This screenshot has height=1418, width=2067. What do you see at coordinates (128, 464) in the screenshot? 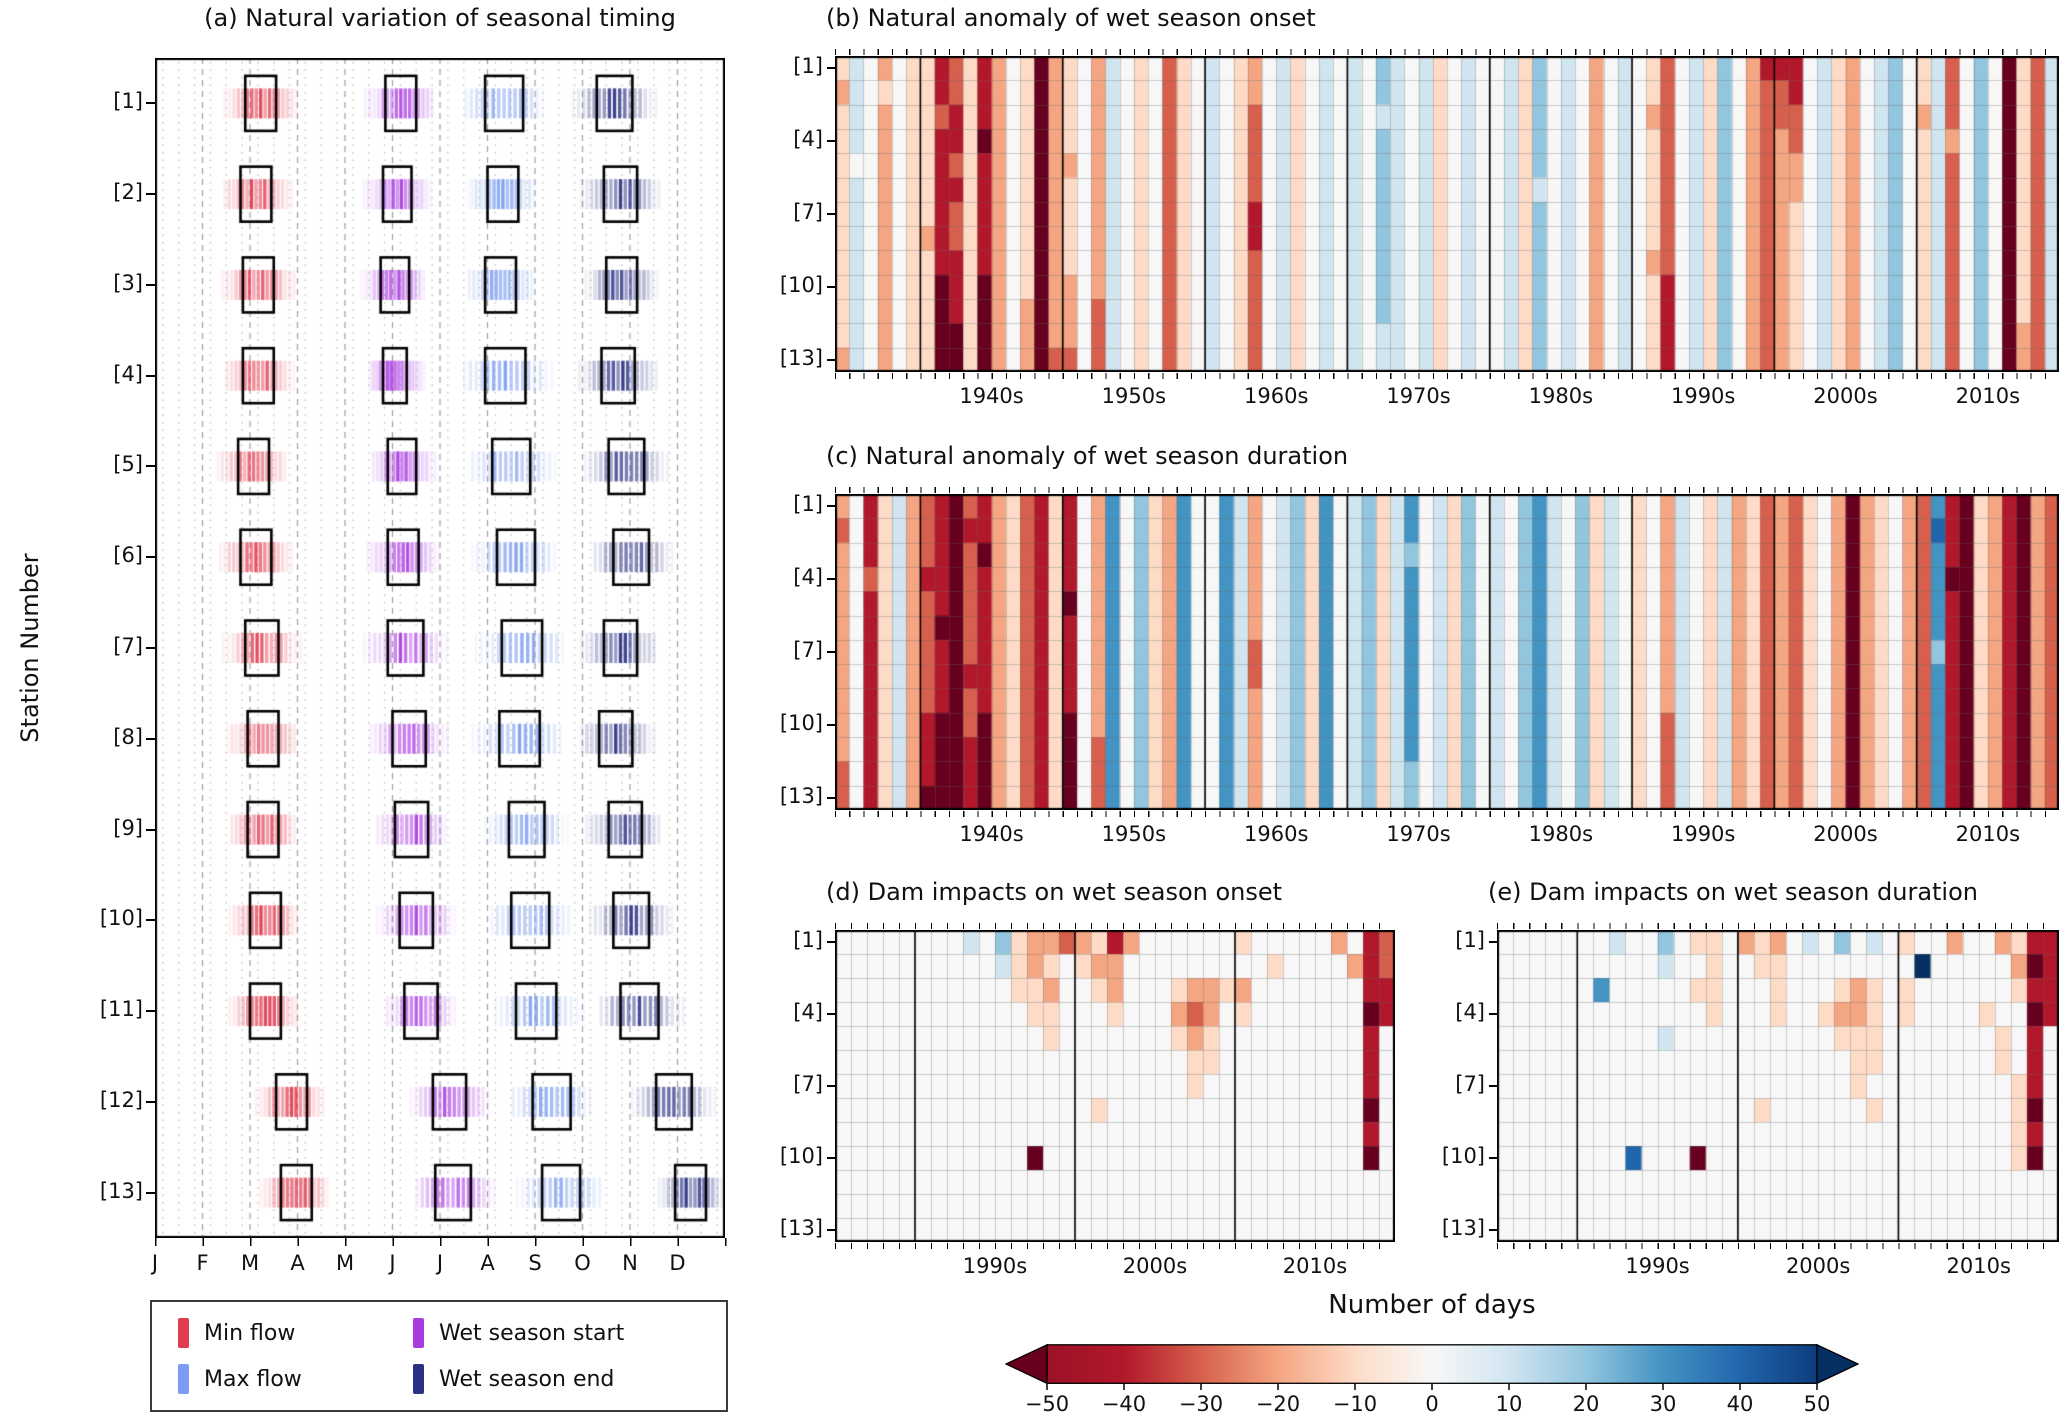
I see `station-tick-label: [5]` at bounding box center [128, 464].